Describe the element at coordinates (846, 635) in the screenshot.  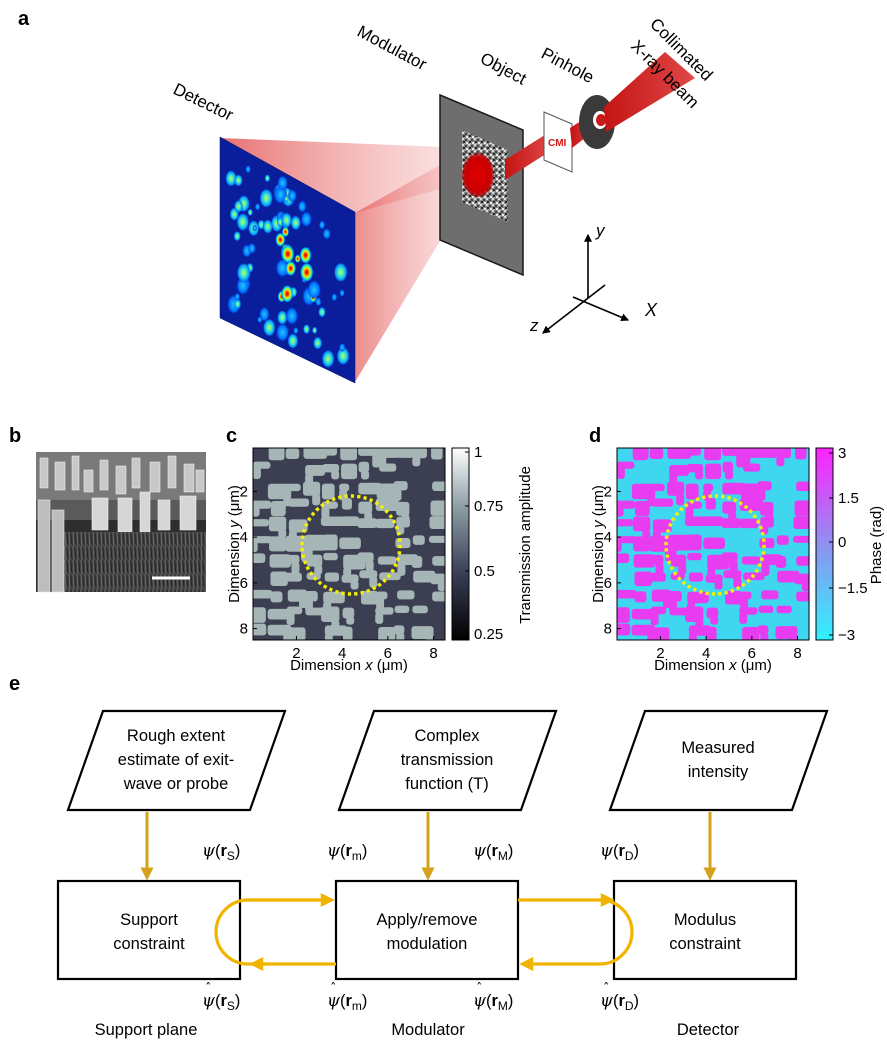
I see `colorbar-tick-label: −3` at that location.